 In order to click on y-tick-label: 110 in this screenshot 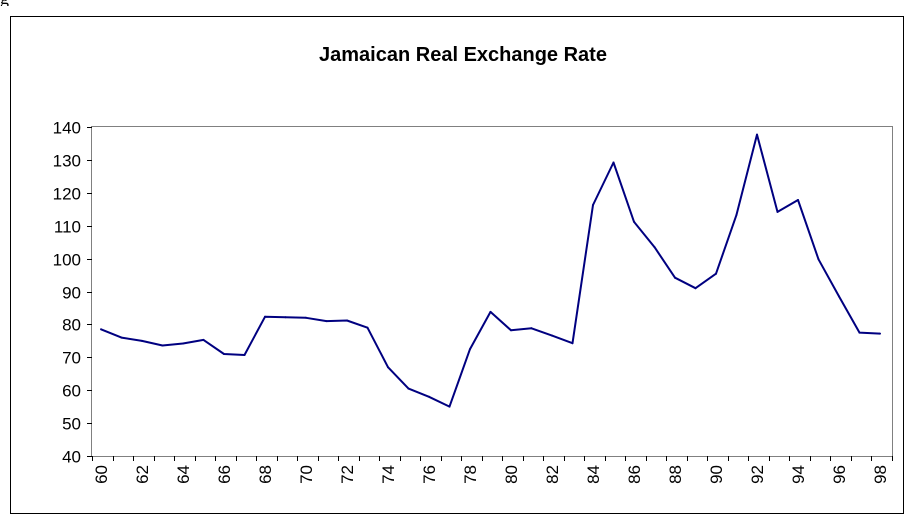, I will do `click(67, 227)`.